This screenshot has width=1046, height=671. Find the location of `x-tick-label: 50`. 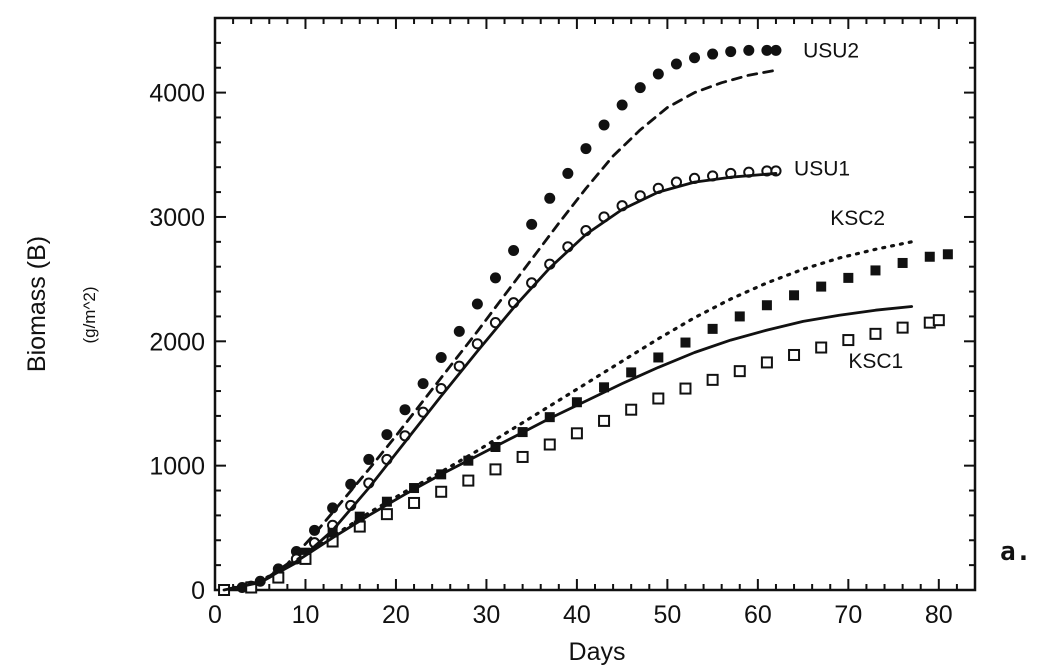

x-tick-label: 50 is located at coordinates (667, 615).